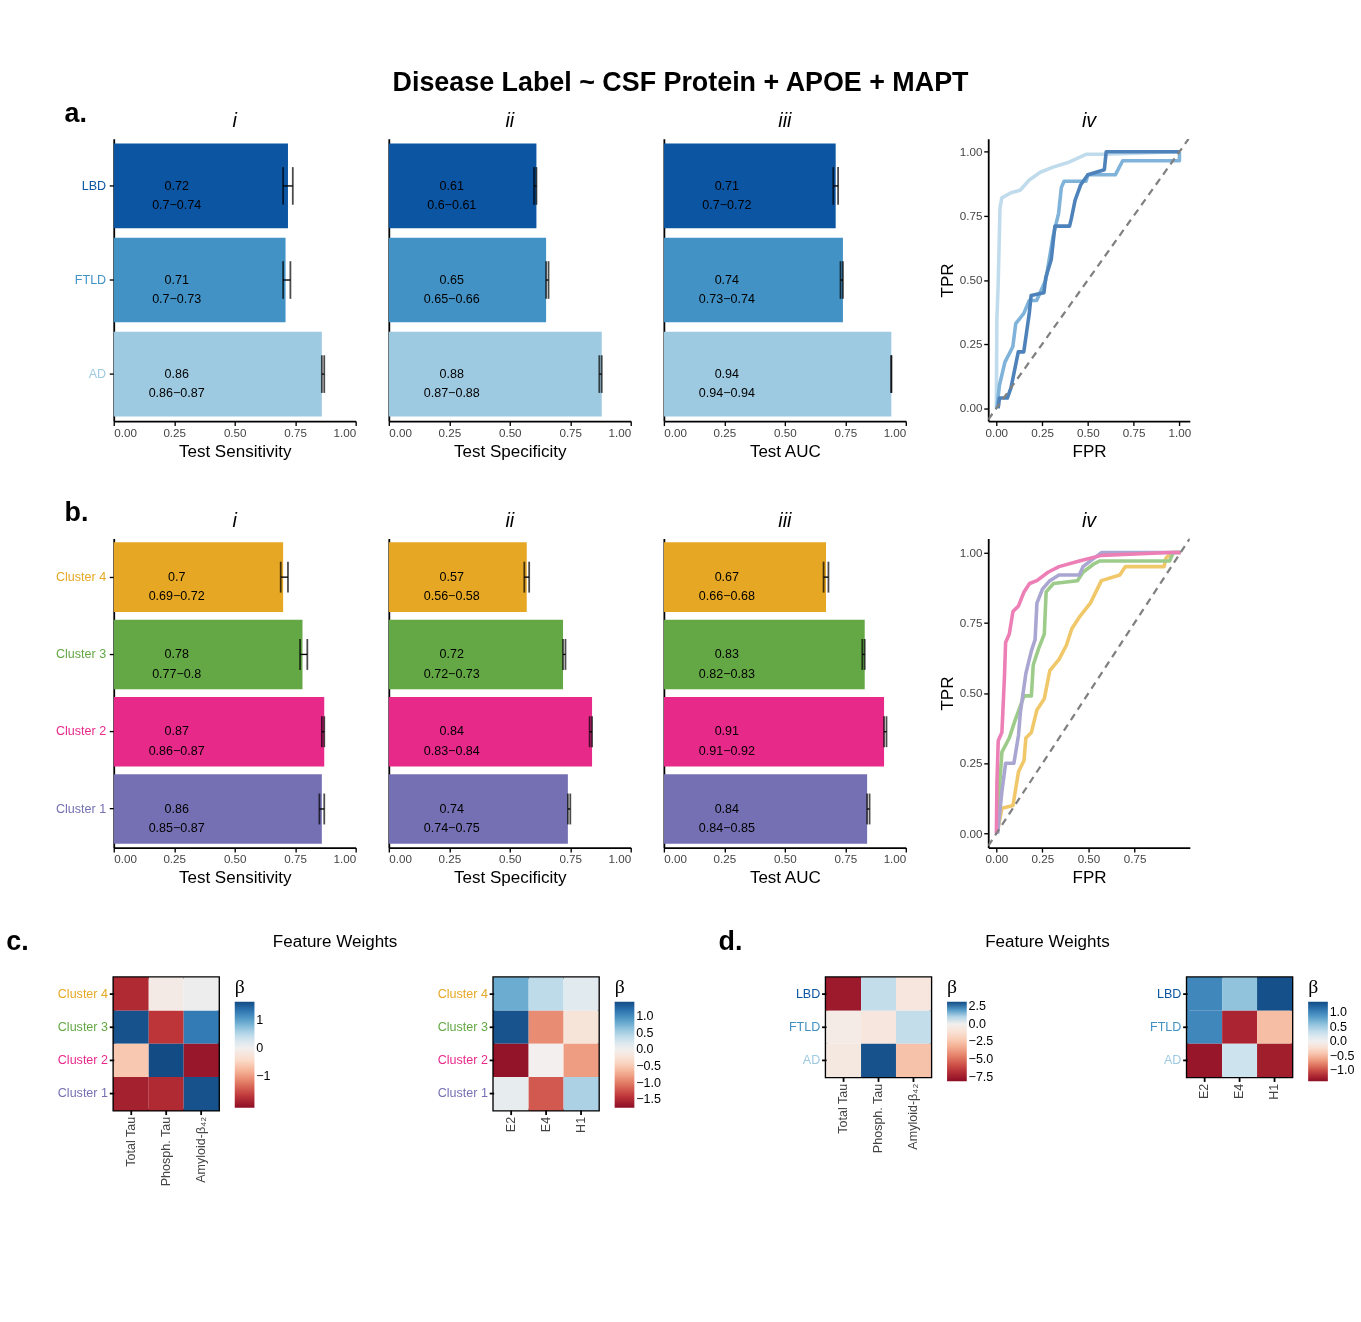 The width and height of the screenshot is (1361, 1322). What do you see at coordinates (177, 289) in the screenshot?
I see `data-label: 0.71 0.7−0.73` at bounding box center [177, 289].